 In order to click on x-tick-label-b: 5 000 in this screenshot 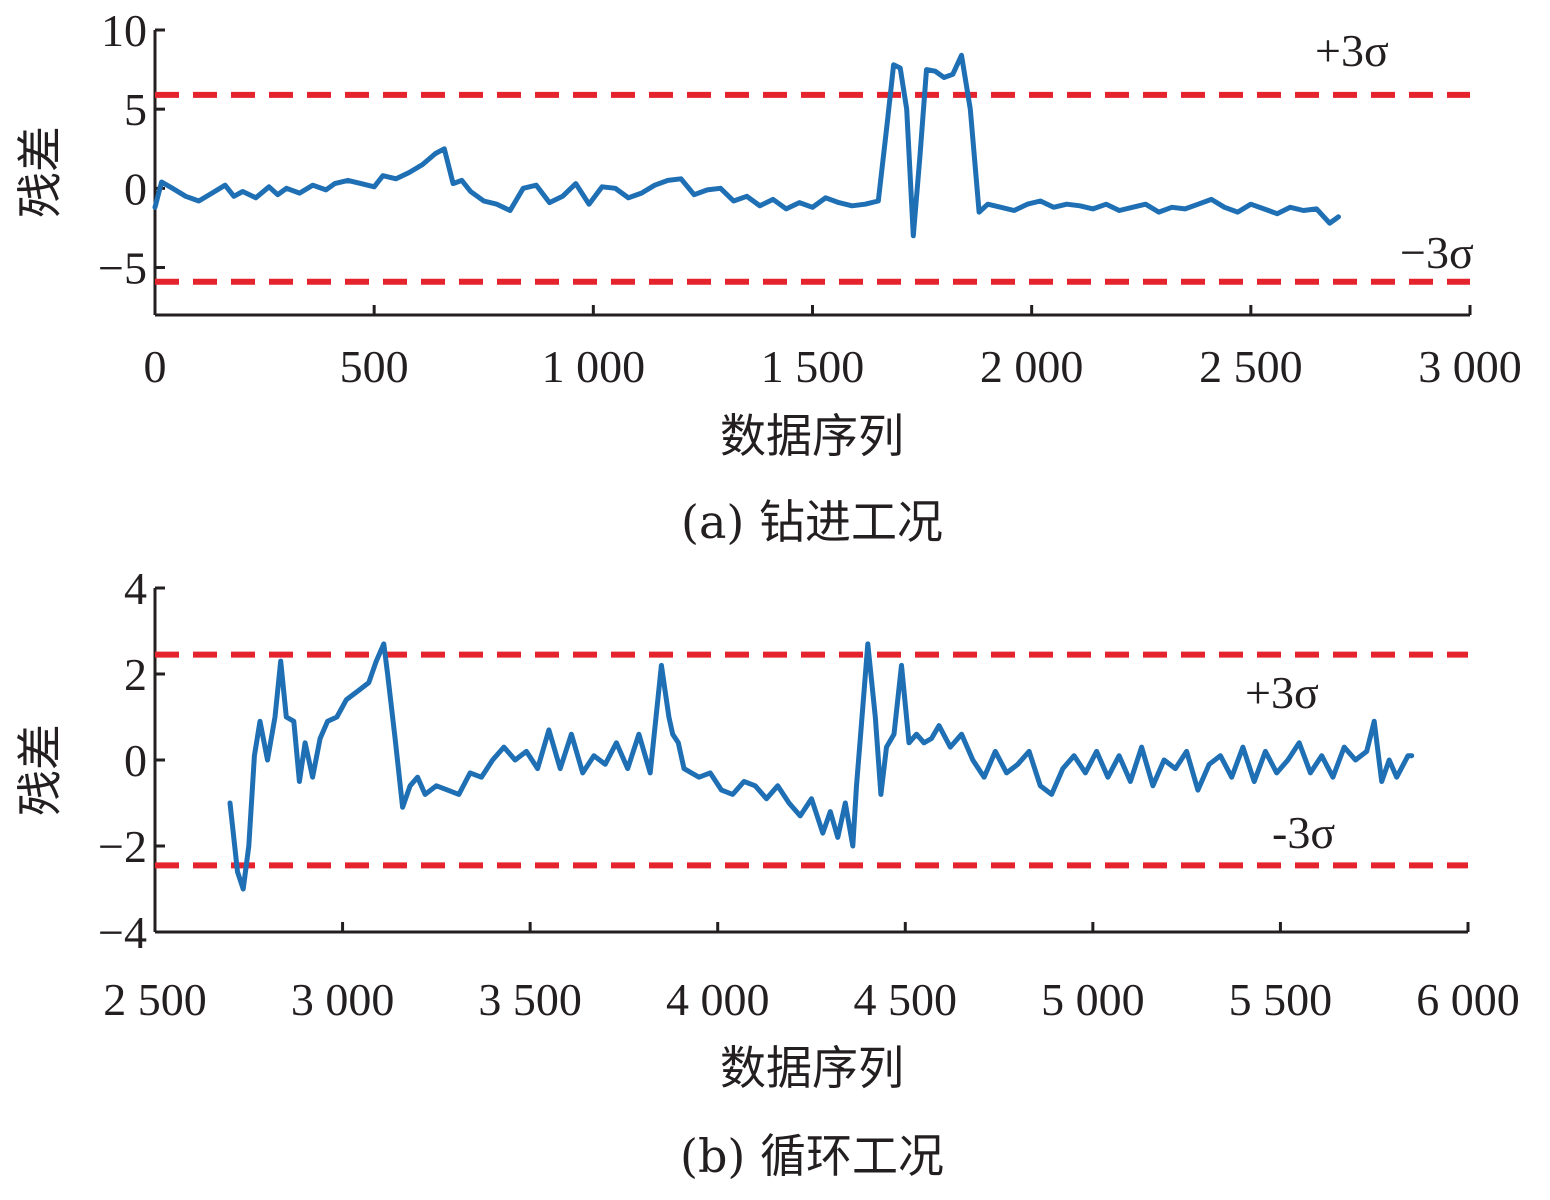, I will do `click(1093, 999)`.